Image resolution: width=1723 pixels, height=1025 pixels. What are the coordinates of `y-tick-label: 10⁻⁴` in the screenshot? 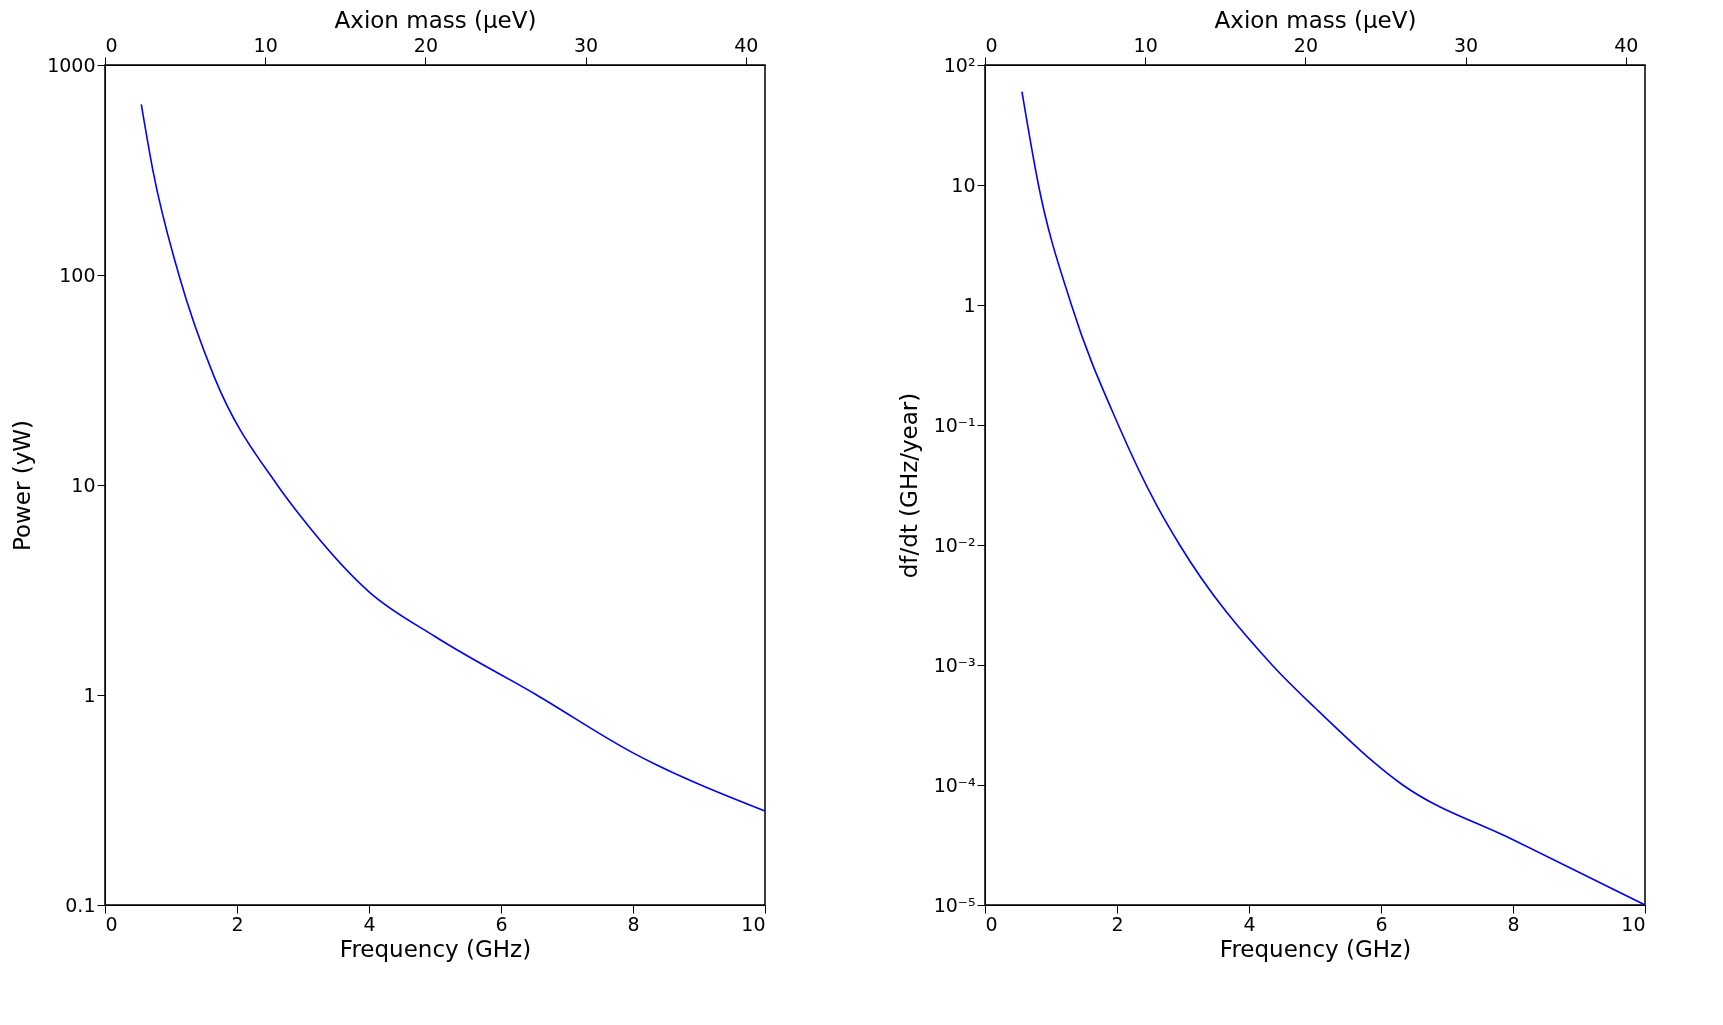 It's located at (954, 784).